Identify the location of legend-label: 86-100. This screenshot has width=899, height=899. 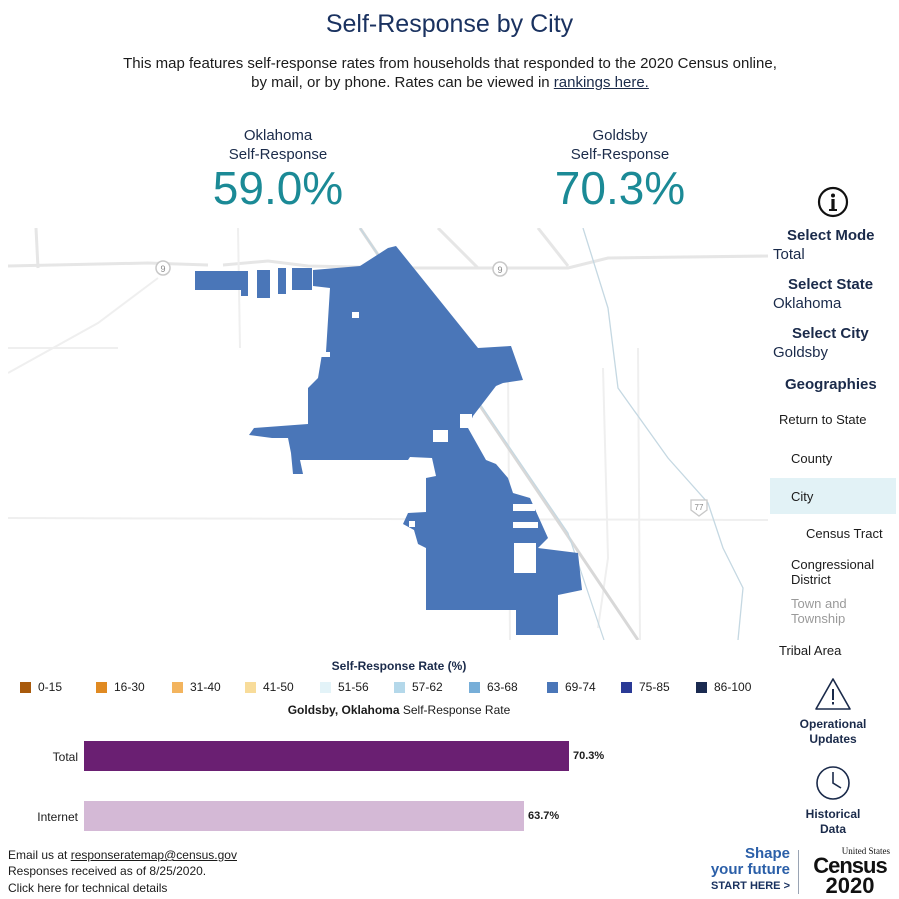
(733, 687).